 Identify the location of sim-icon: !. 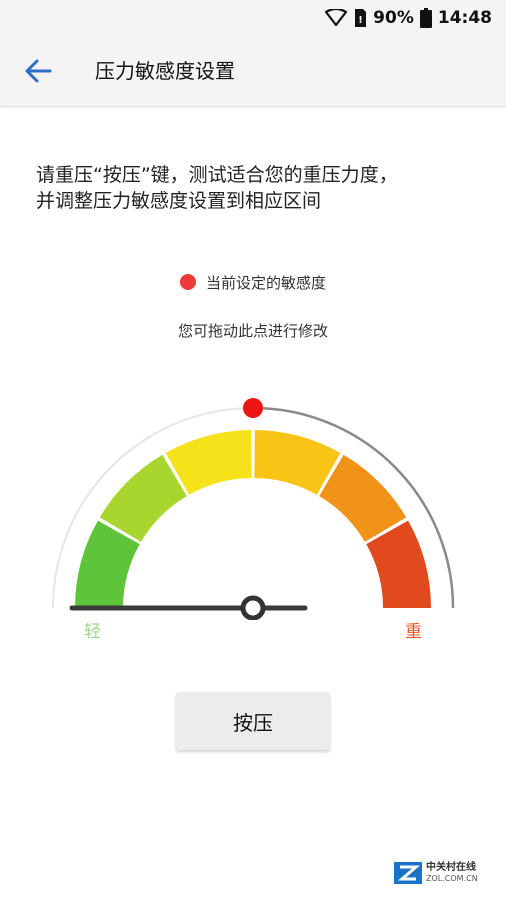
(360, 18).